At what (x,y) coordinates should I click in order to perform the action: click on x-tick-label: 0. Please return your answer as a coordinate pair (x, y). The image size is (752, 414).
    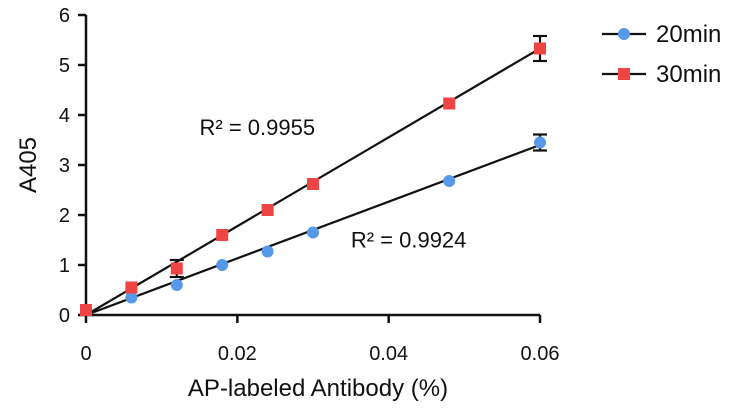
    Looking at the image, I should click on (85, 354).